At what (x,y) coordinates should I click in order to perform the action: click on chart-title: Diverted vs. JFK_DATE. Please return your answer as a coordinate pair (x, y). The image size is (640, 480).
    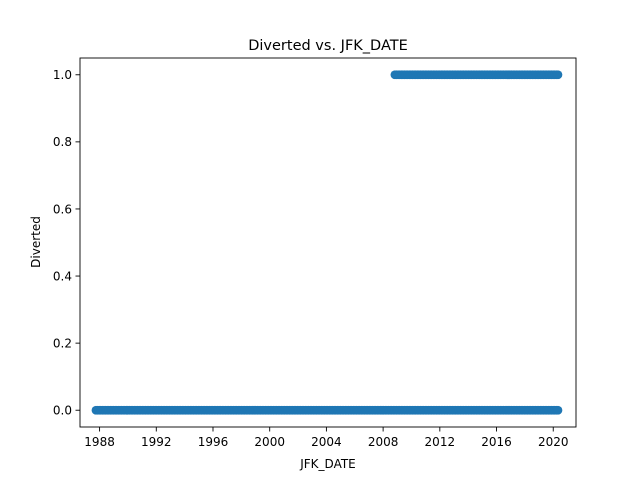
    Looking at the image, I should click on (328, 46).